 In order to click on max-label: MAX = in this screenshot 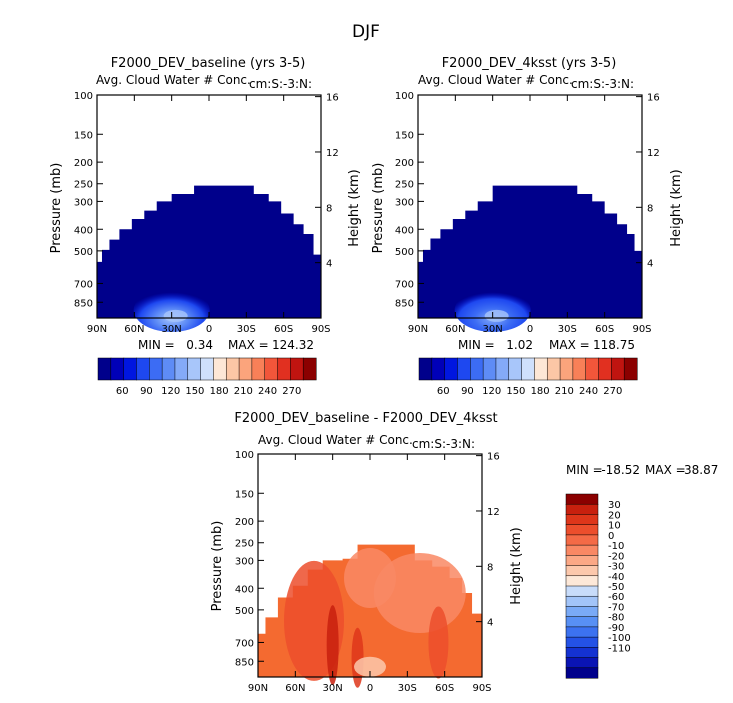, I will do `click(248, 345)`.